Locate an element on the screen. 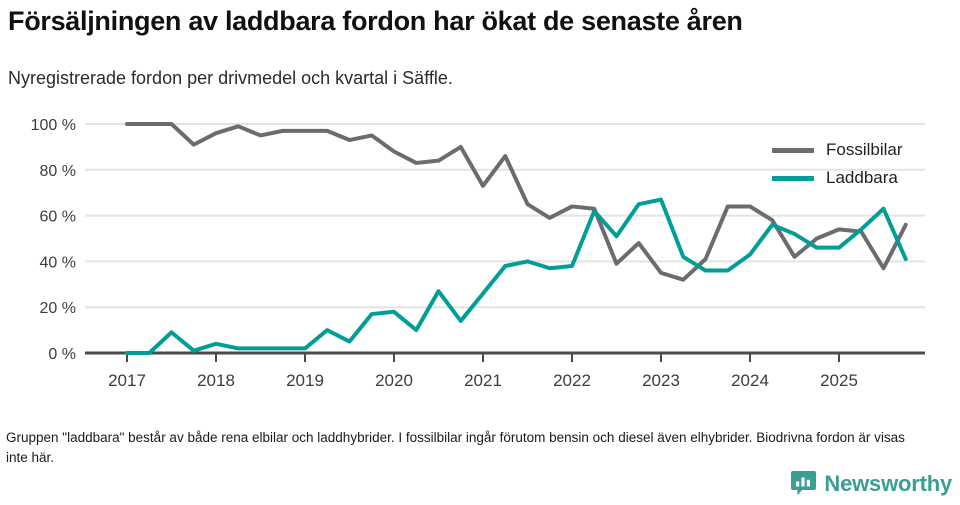 The height and width of the screenshot is (505, 960). legend-item-fossilbilar: Fossilbilar is located at coordinates (864, 150).